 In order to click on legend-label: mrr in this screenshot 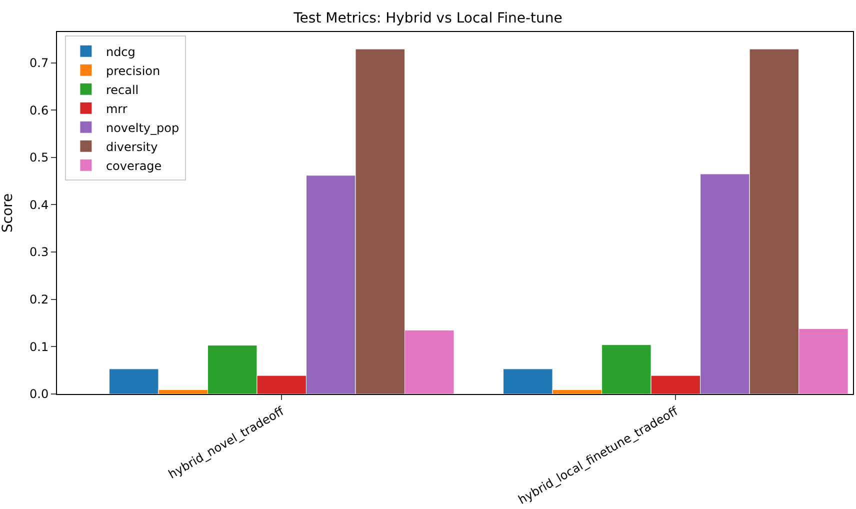, I will do `click(117, 109)`.